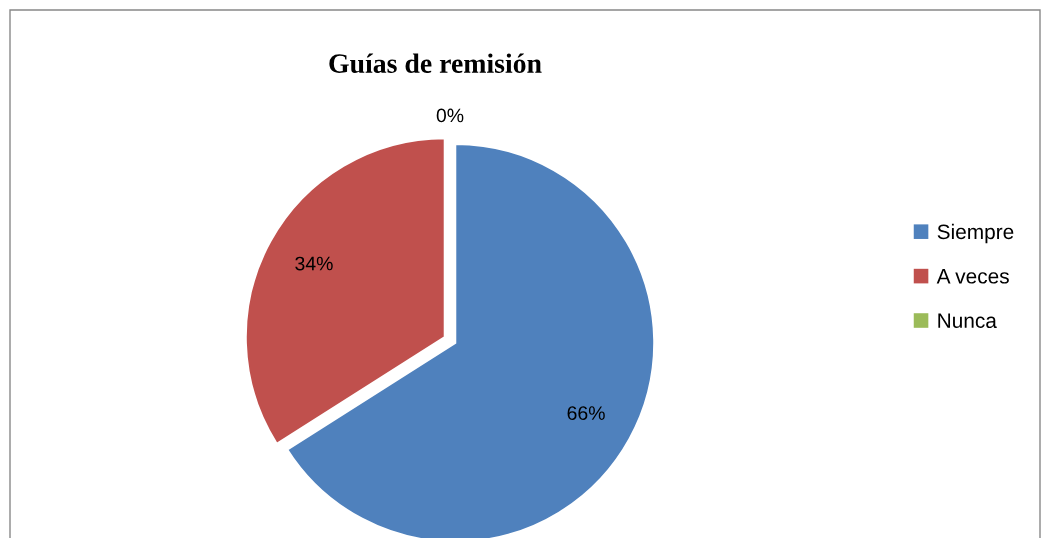 This screenshot has width=1044, height=538. I want to click on legend-label: Nunca, so click(967, 321).